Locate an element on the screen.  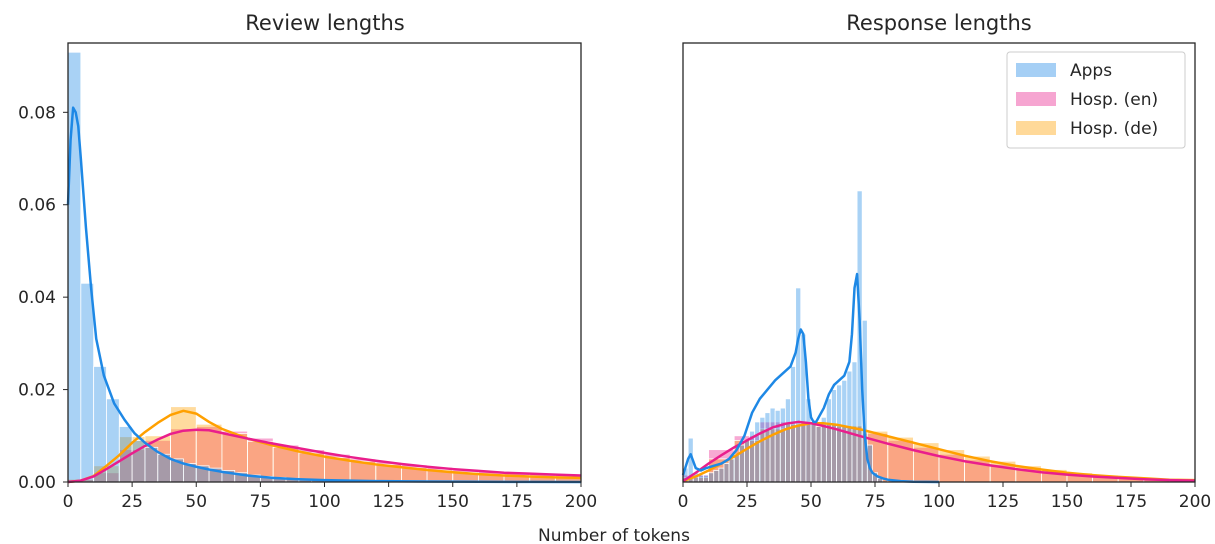
review-ytick-label-1: 0.02 is located at coordinates (37, 391).